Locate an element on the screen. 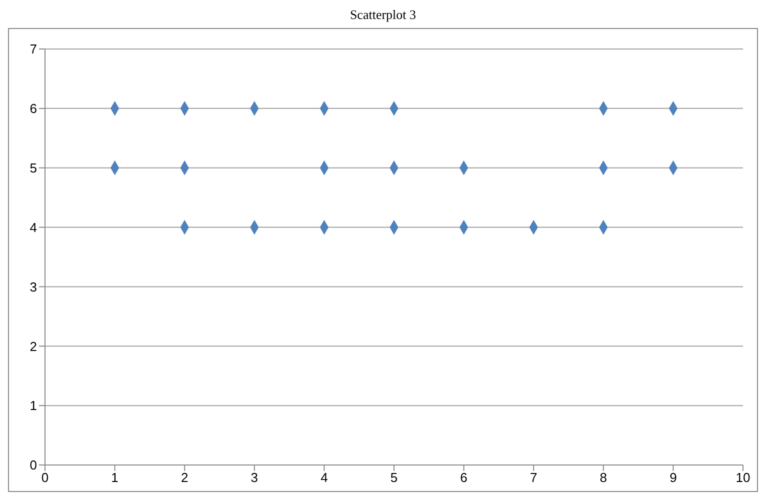  x-tick-label: 9 is located at coordinates (673, 478).